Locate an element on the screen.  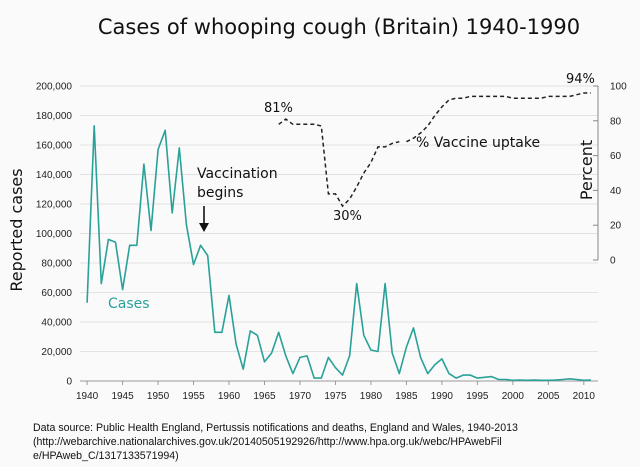
x-tick-label: 1980 is located at coordinates (371, 396).